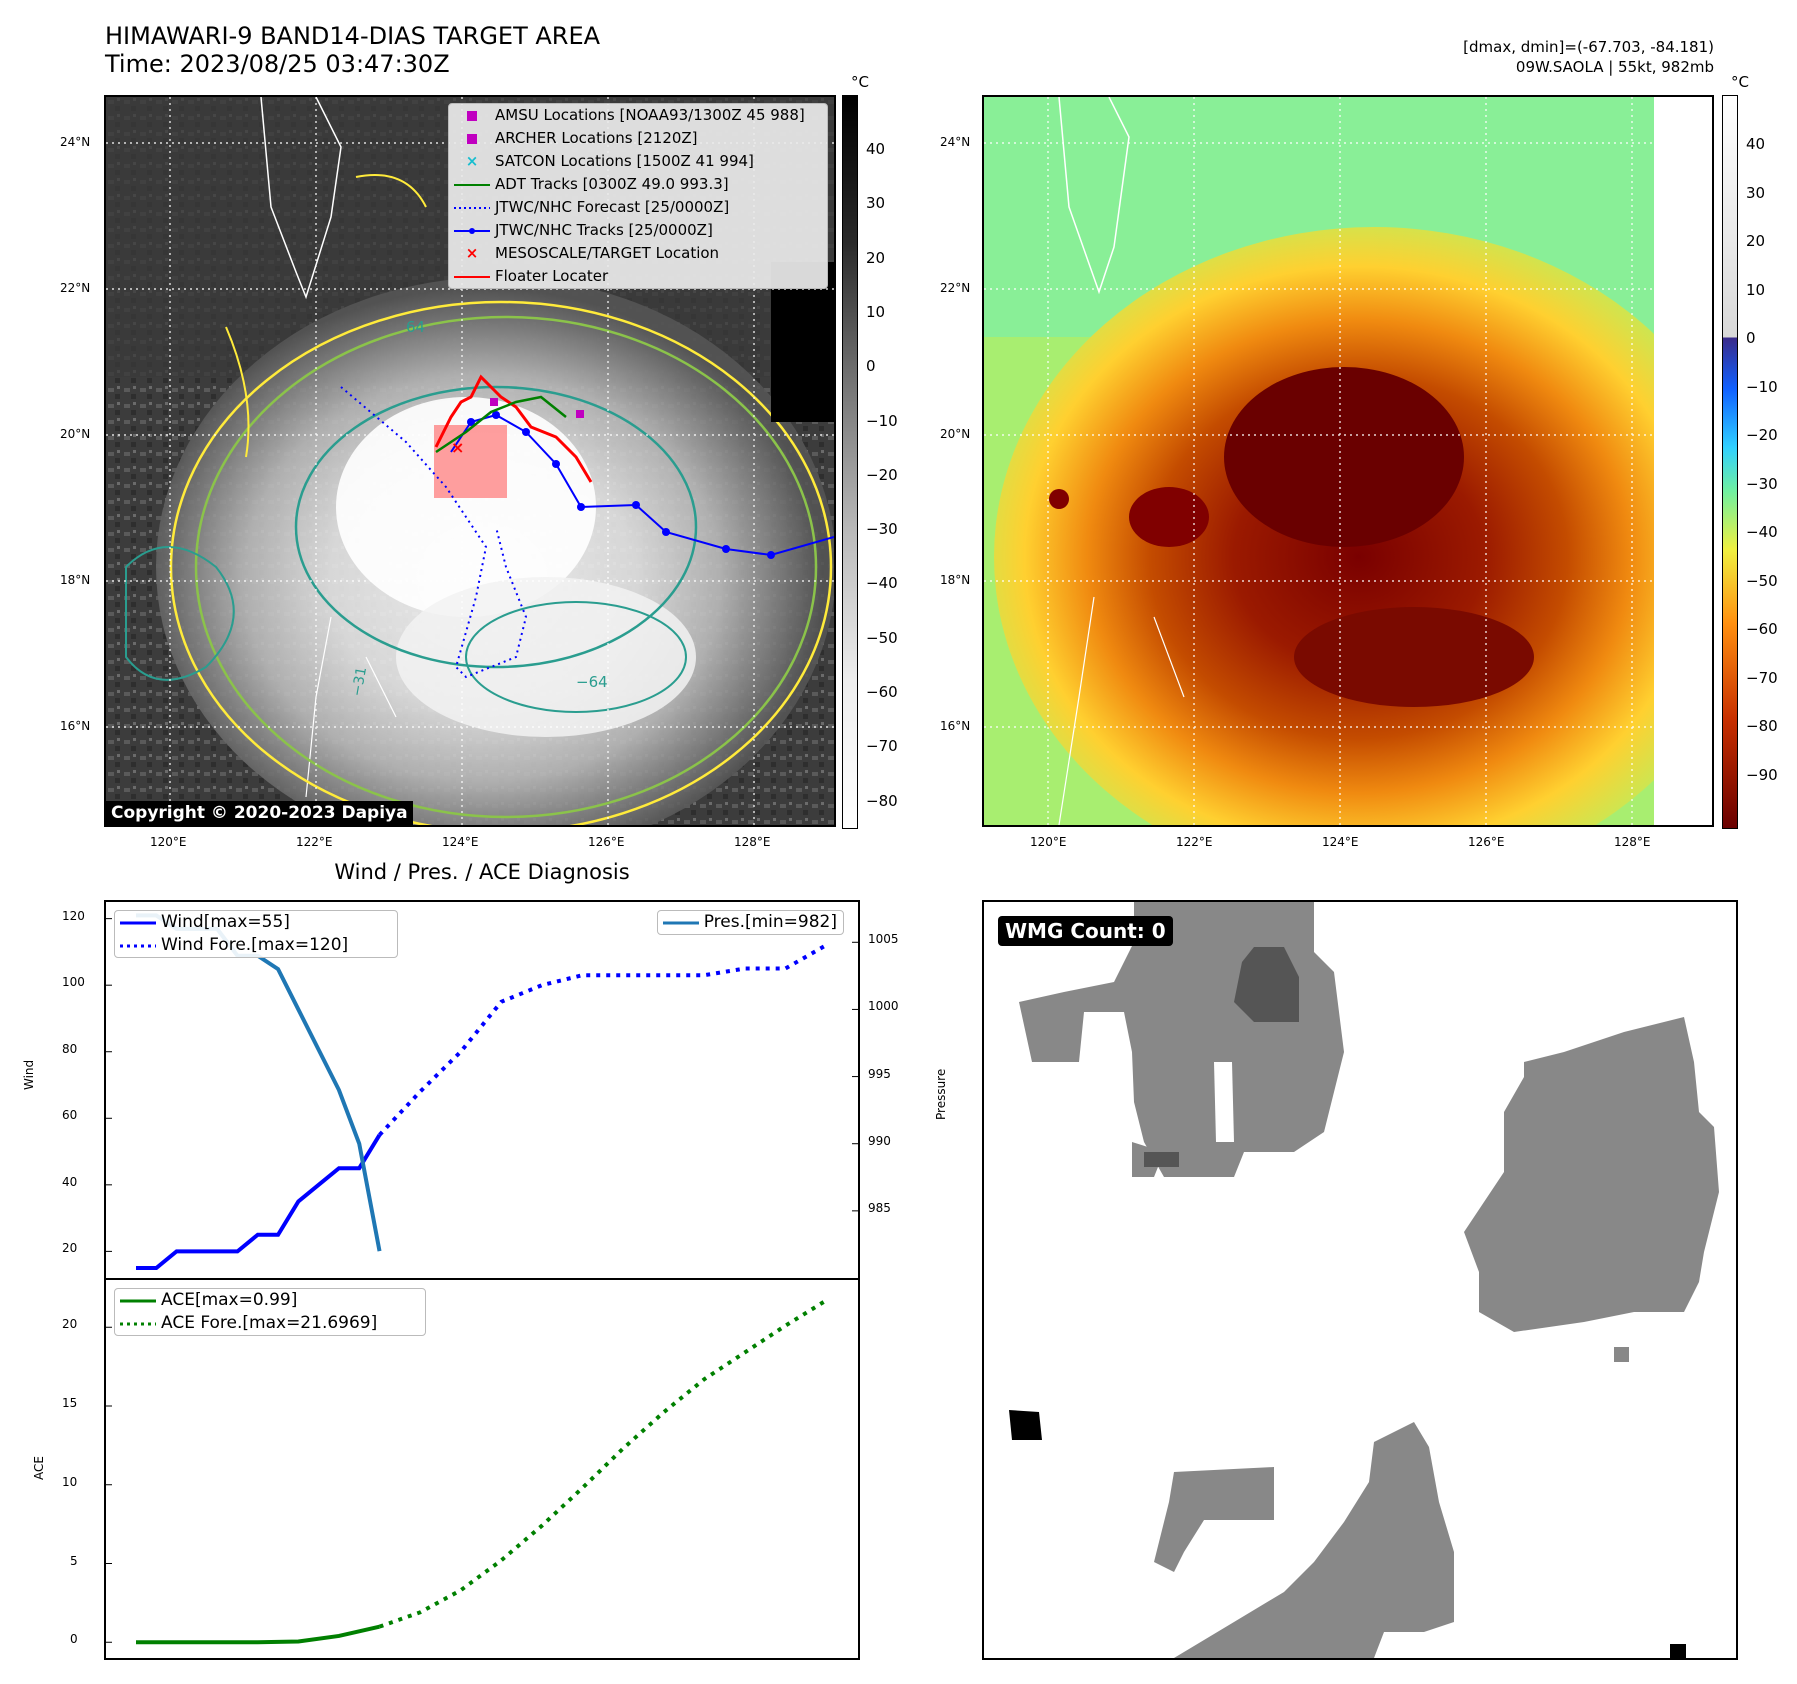 The image size is (1797, 1684). What do you see at coordinates (1756, 289) in the screenshot?
I see `color-colorbar-tick: 10` at bounding box center [1756, 289].